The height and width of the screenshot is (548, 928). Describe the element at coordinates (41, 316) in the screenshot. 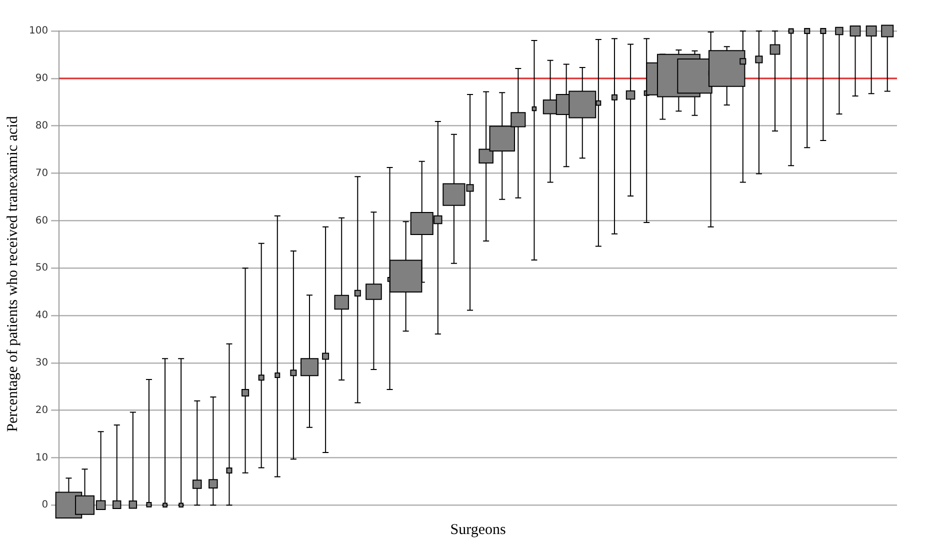

I see `y-tick-label: 40` at that location.